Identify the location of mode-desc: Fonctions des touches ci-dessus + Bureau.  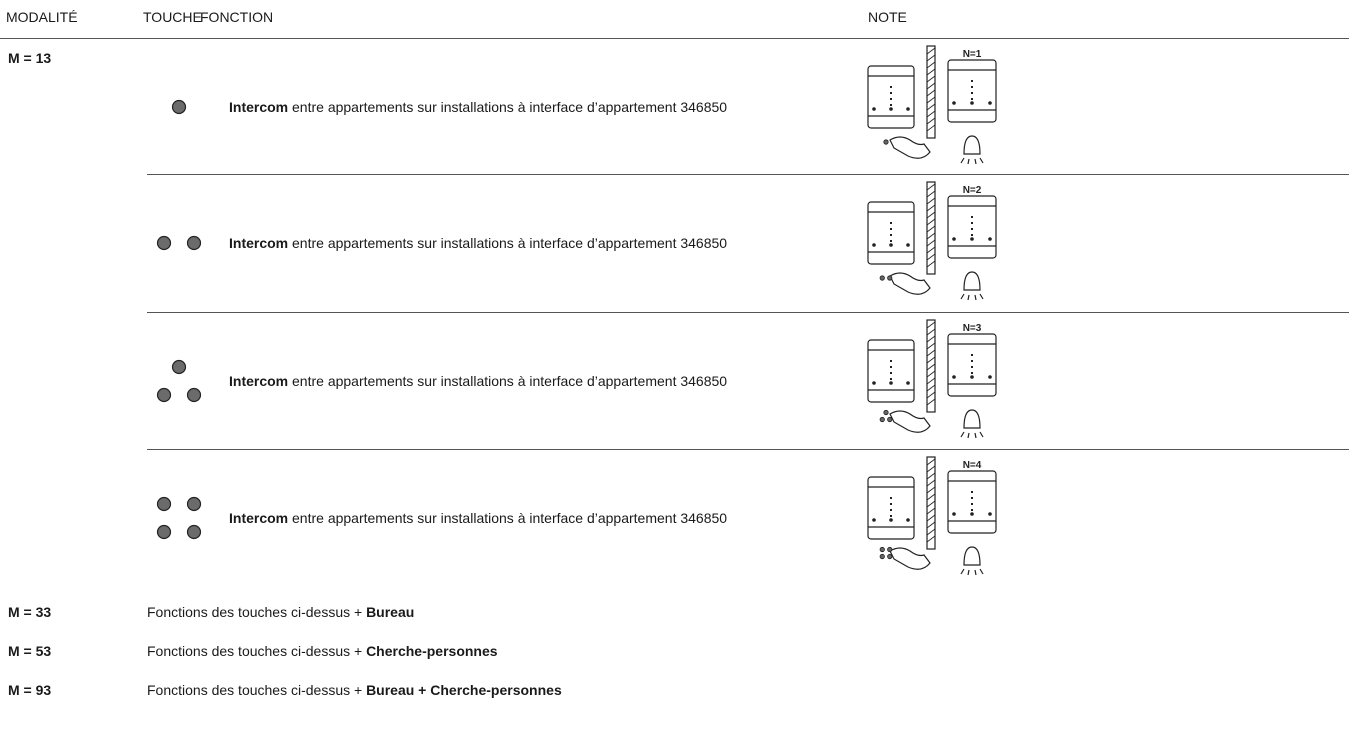
(280, 612).